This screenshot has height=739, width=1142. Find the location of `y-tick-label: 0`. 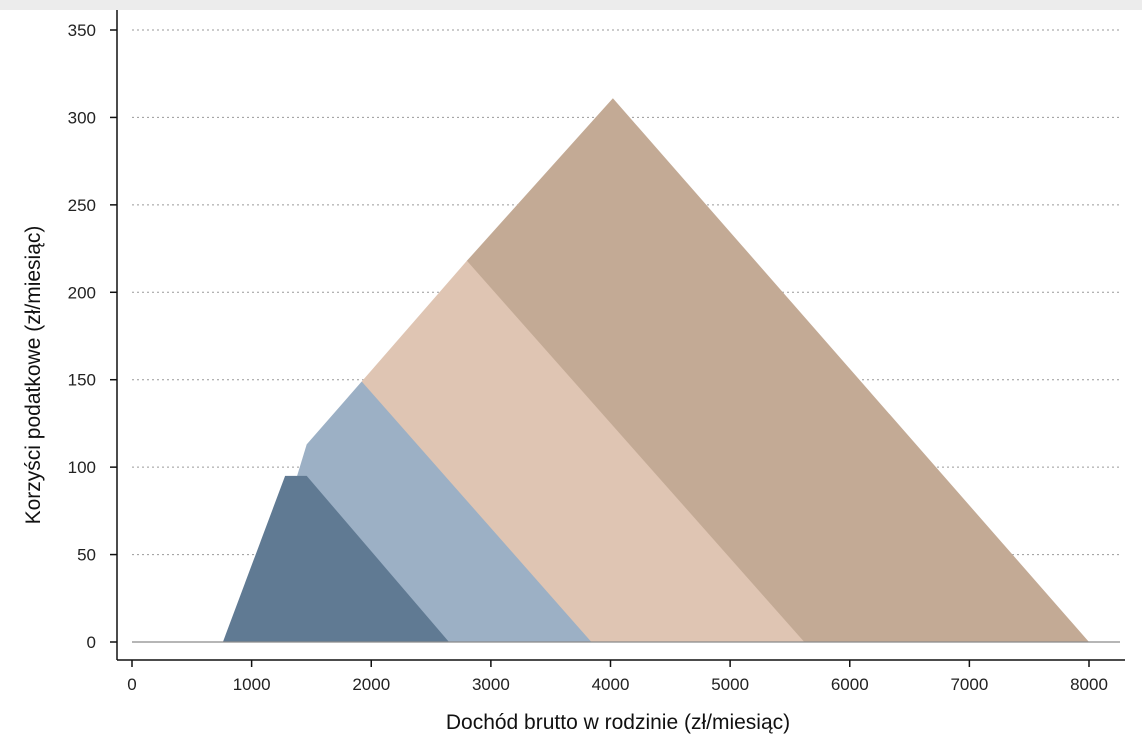

y-tick-label: 0 is located at coordinates (91, 642).